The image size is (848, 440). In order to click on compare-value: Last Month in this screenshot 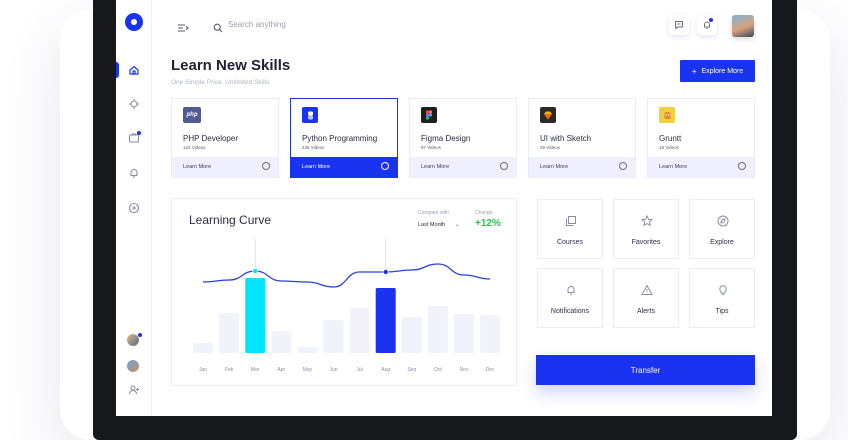, I will do `click(432, 225)`.